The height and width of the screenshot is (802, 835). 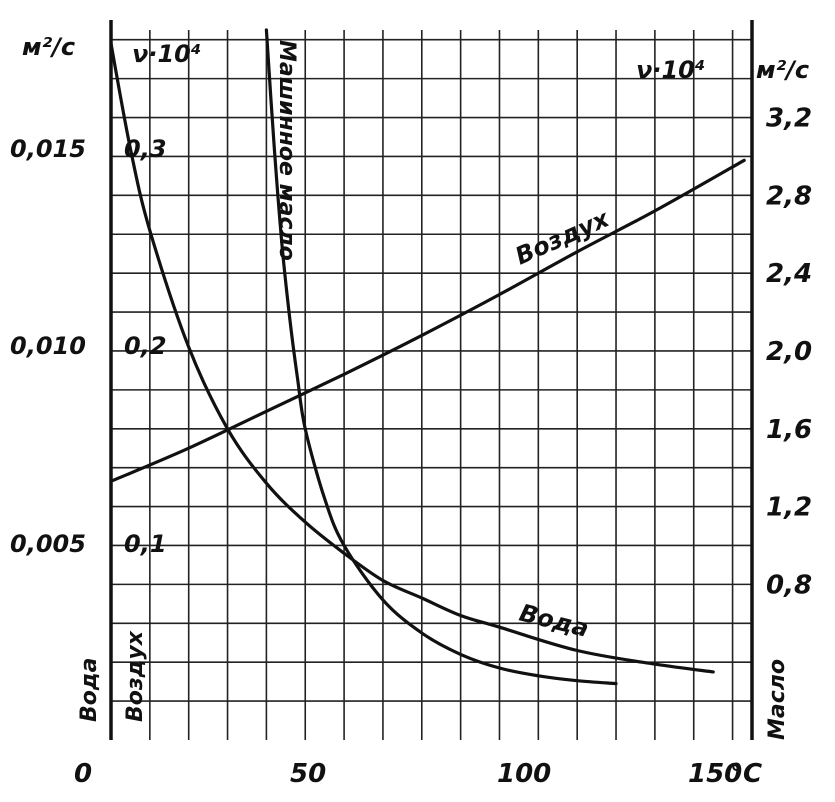 What do you see at coordinates (308, 774) in the screenshot?
I see `x-tick-50: 50` at bounding box center [308, 774].